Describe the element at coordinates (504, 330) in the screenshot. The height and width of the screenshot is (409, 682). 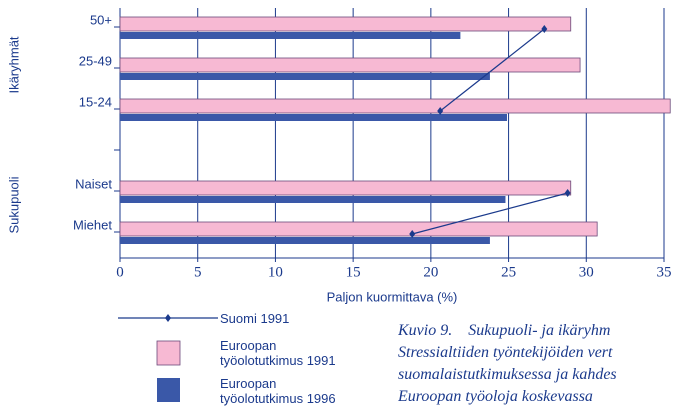
I see `caption-line: Kuvio 9. Sukupuoli- ja ikäryhm` at that location.